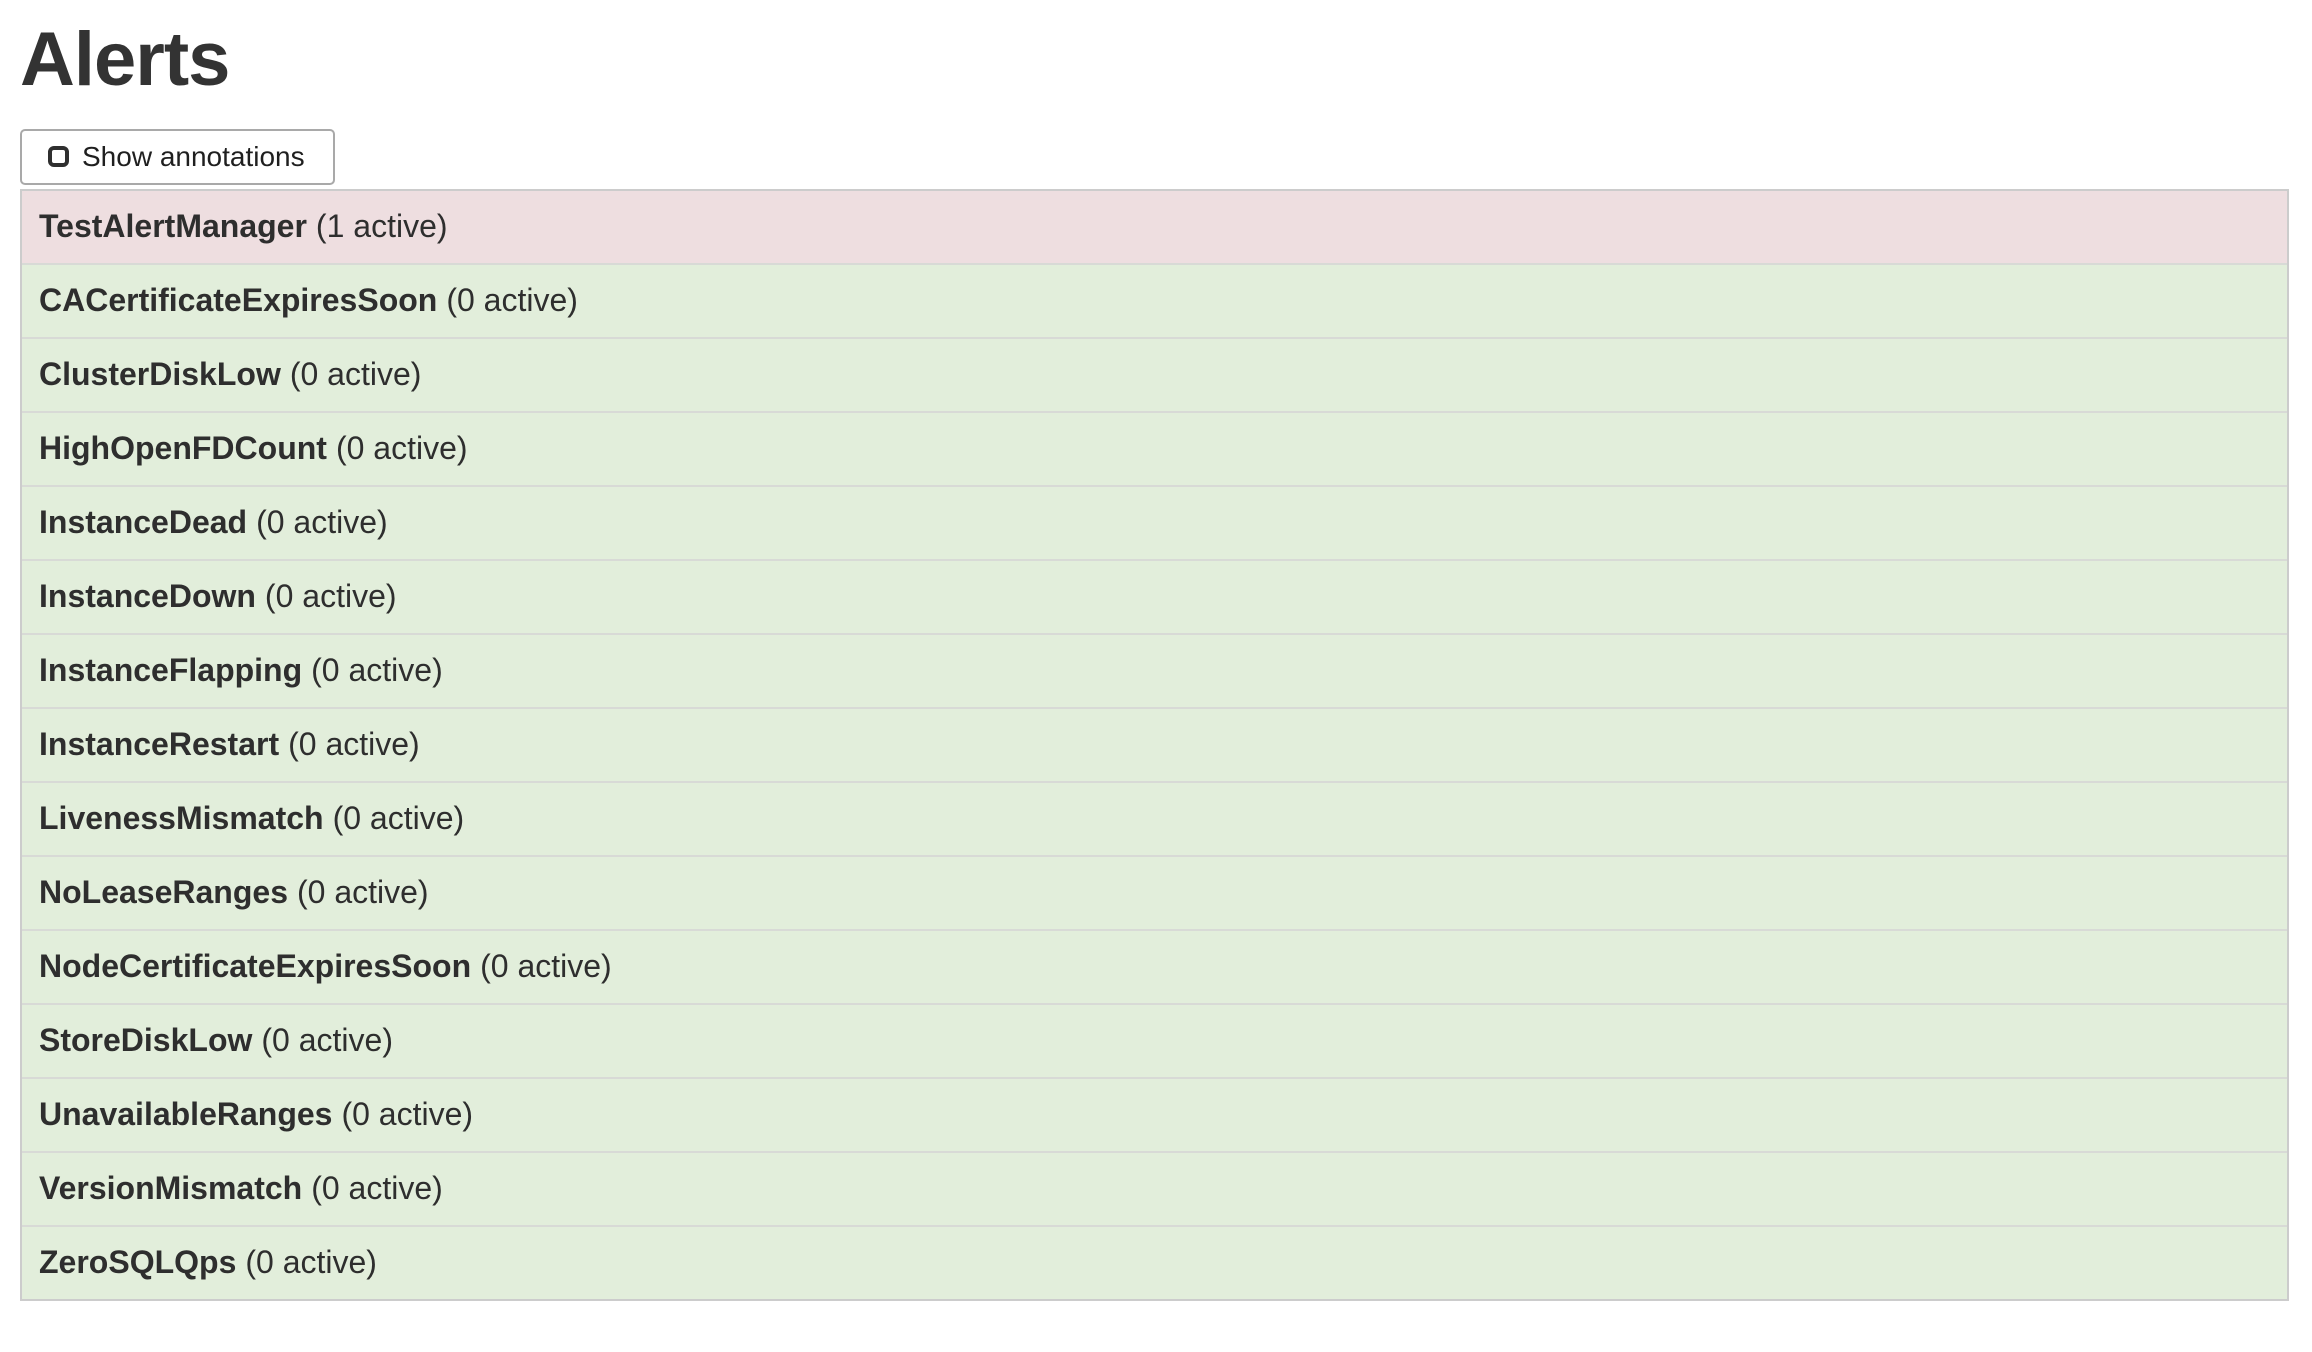 The width and height of the screenshot is (2312, 1352). What do you see at coordinates (173, 226) in the screenshot?
I see `alert-rule-name: TestAlertManager` at bounding box center [173, 226].